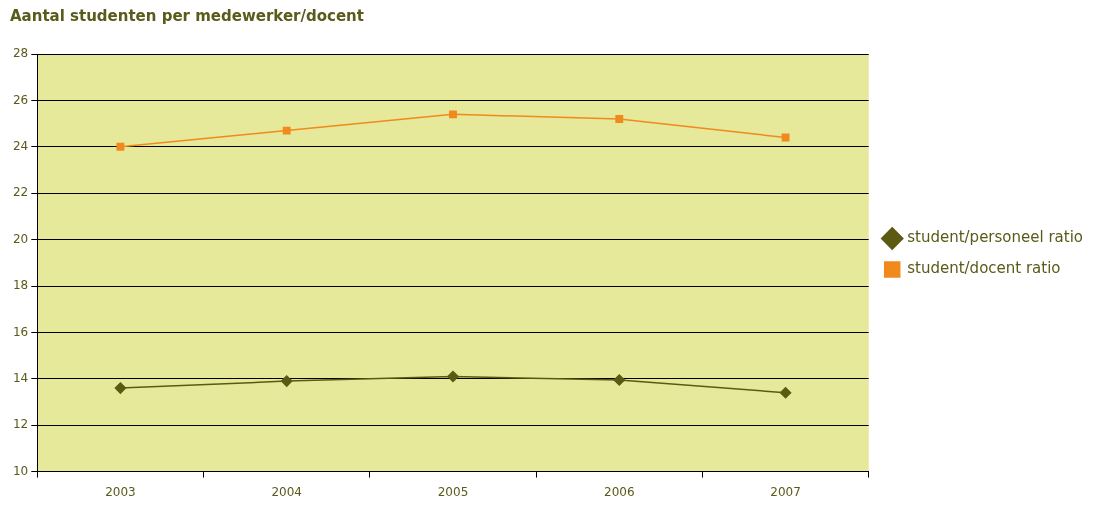 The height and width of the screenshot is (518, 1113). I want to click on y-tick-label: 16, so click(20, 331).